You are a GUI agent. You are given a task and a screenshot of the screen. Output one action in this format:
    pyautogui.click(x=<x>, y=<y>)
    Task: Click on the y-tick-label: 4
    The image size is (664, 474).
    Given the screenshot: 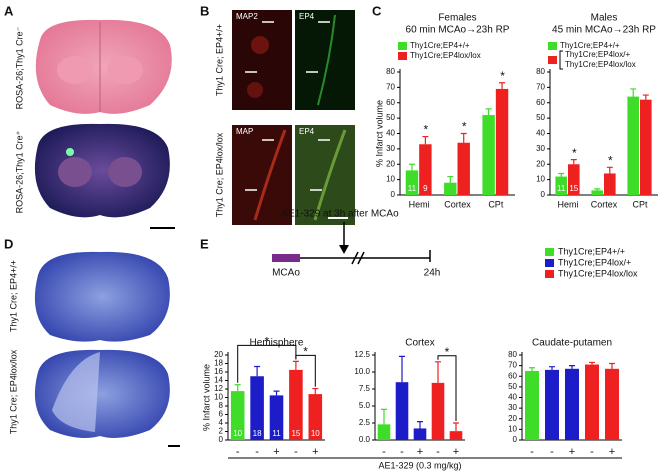 What is the action you would take?
    pyautogui.click(x=221, y=422)
    